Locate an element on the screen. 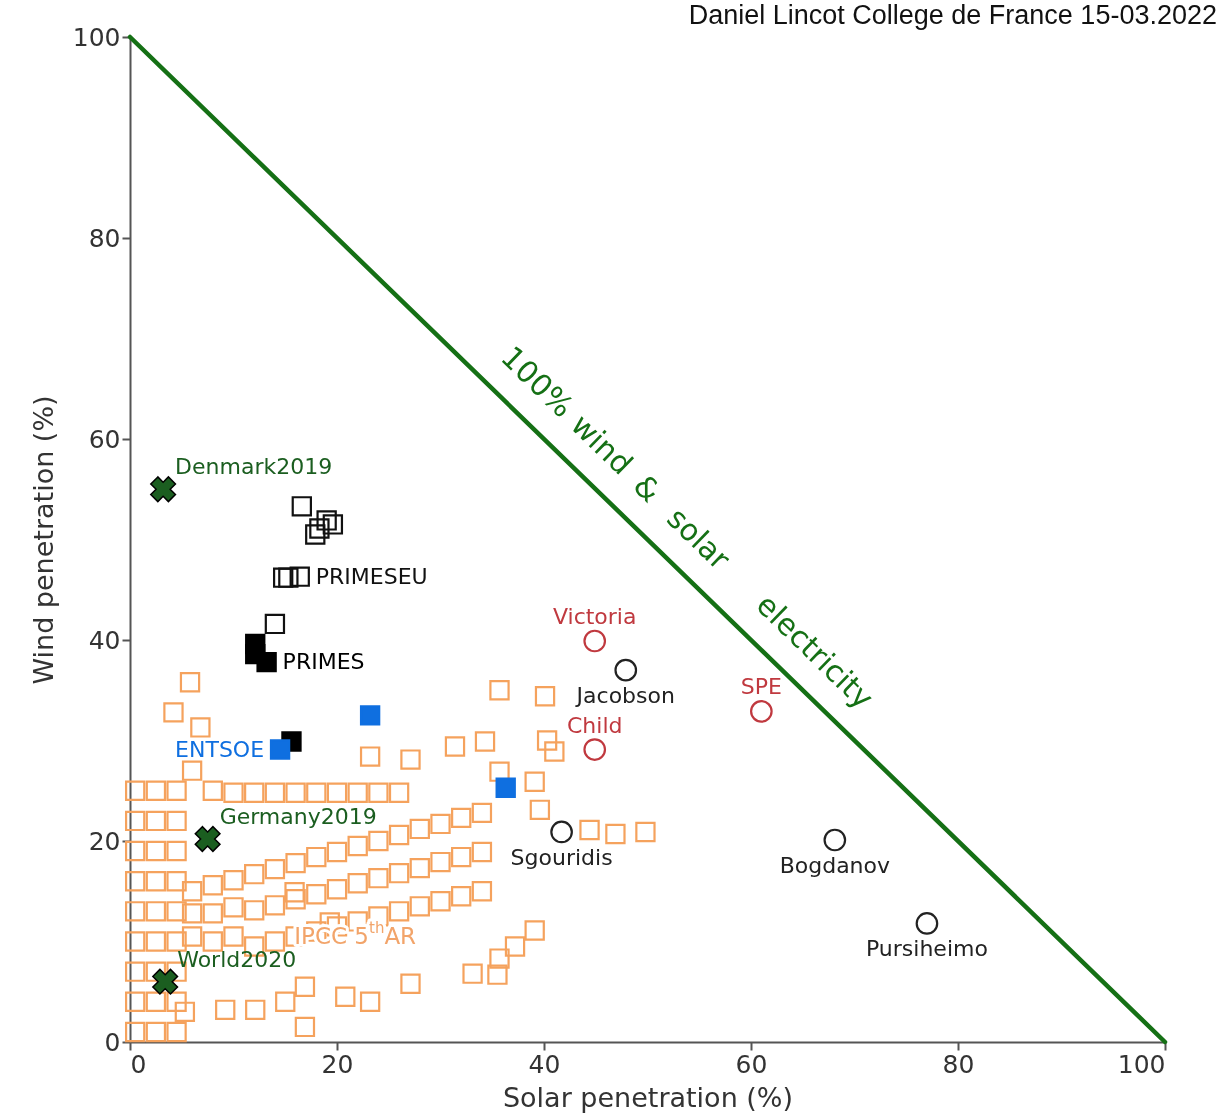 This screenshot has width=1225, height=1114. data-label: Pursiheimo is located at coordinates (926, 949).